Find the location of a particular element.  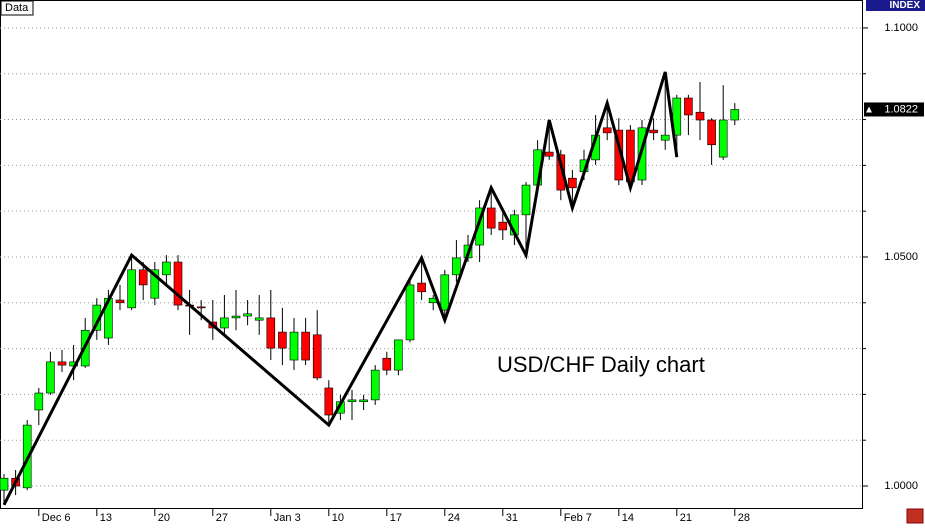

last-price-box is located at coordinates (894, 109).